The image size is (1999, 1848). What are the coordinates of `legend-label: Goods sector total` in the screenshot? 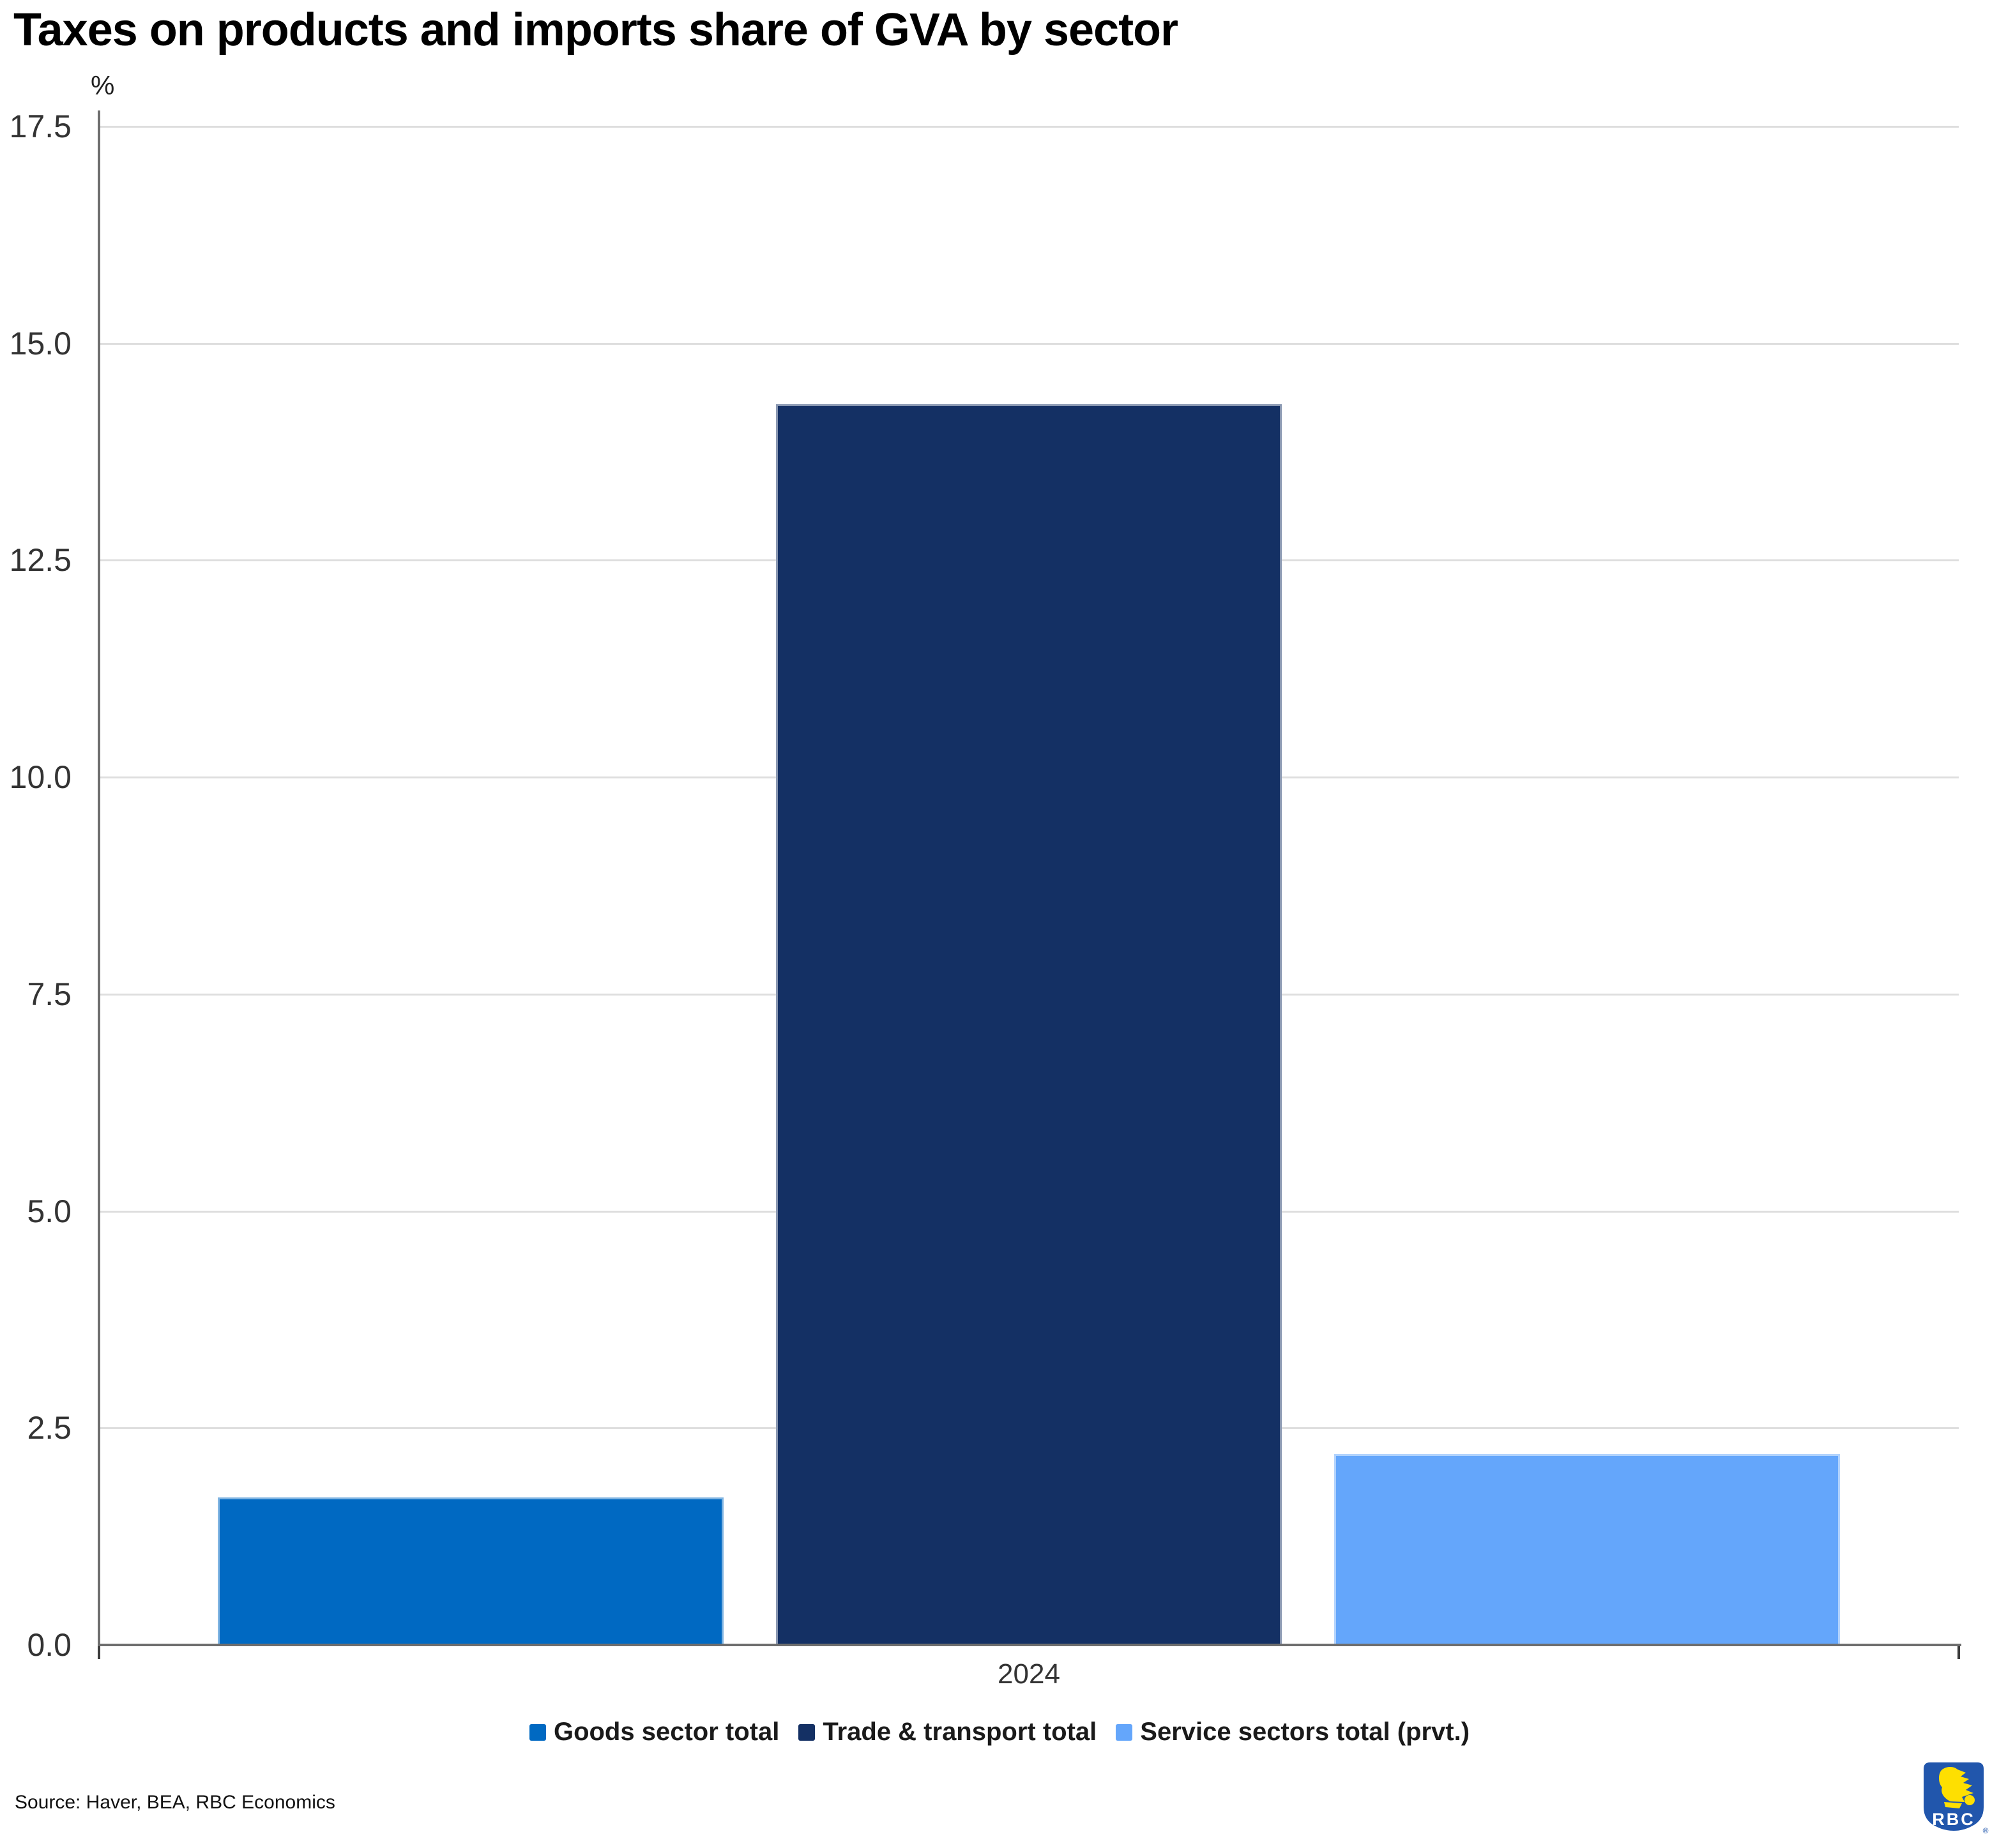 It's located at (666, 1732).